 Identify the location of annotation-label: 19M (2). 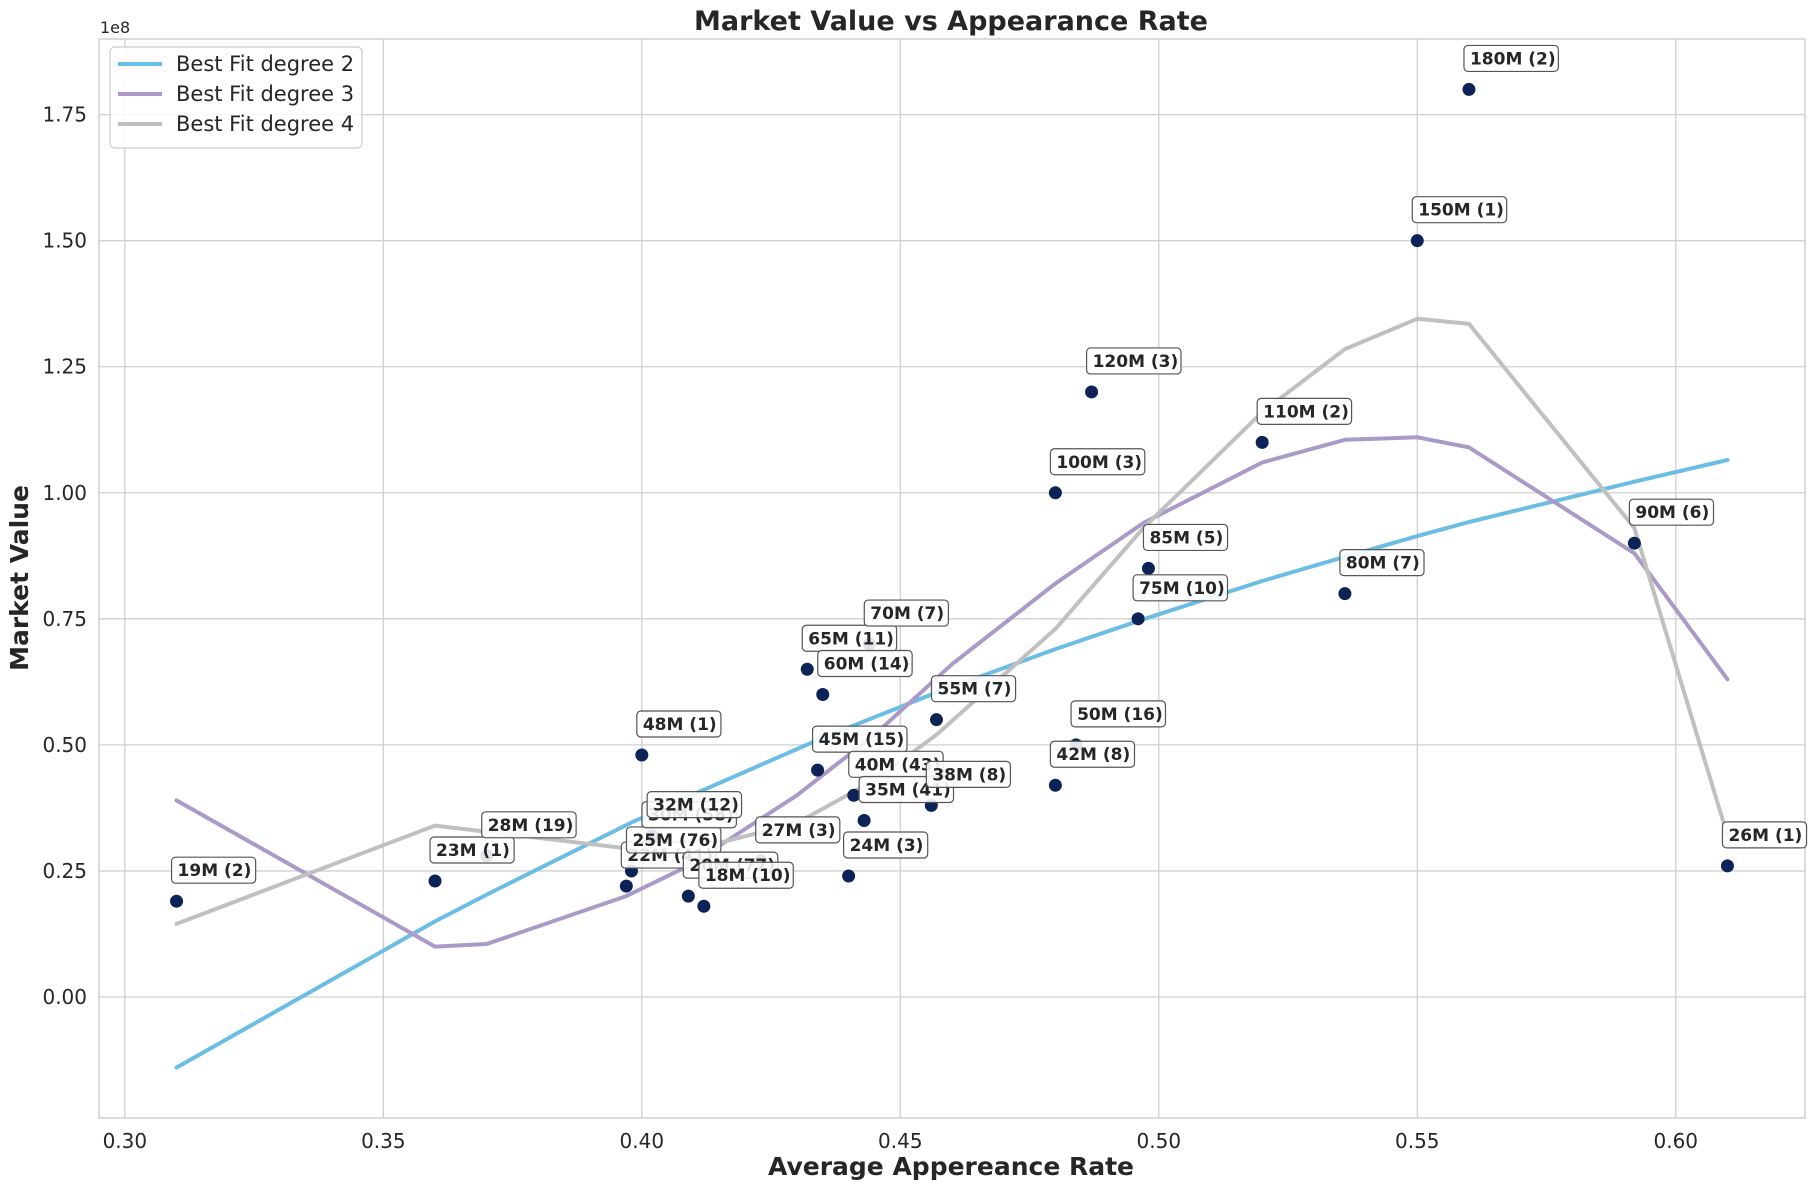
(215, 871).